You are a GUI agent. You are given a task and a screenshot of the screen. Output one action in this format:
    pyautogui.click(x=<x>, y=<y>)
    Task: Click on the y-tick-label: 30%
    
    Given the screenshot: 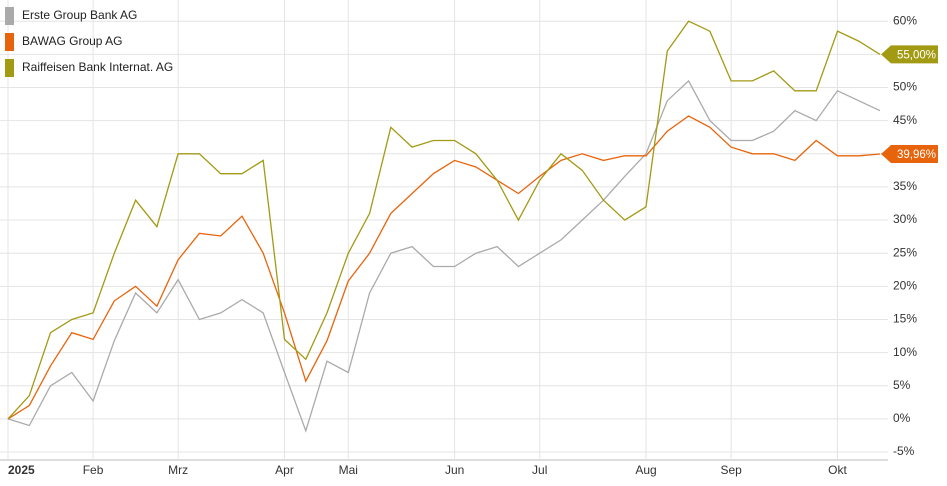 What is the action you would take?
    pyautogui.click(x=905, y=219)
    